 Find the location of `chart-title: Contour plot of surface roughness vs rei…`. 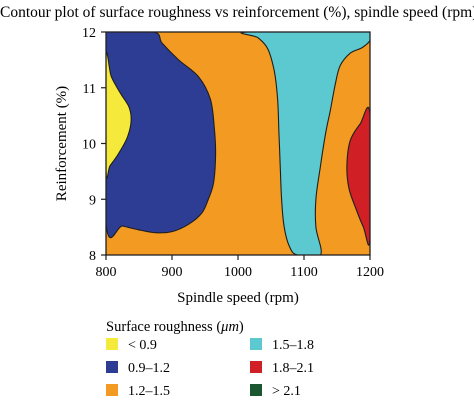

chart-title: Contour plot of surface roughness vs rei… is located at coordinates (237, 12).